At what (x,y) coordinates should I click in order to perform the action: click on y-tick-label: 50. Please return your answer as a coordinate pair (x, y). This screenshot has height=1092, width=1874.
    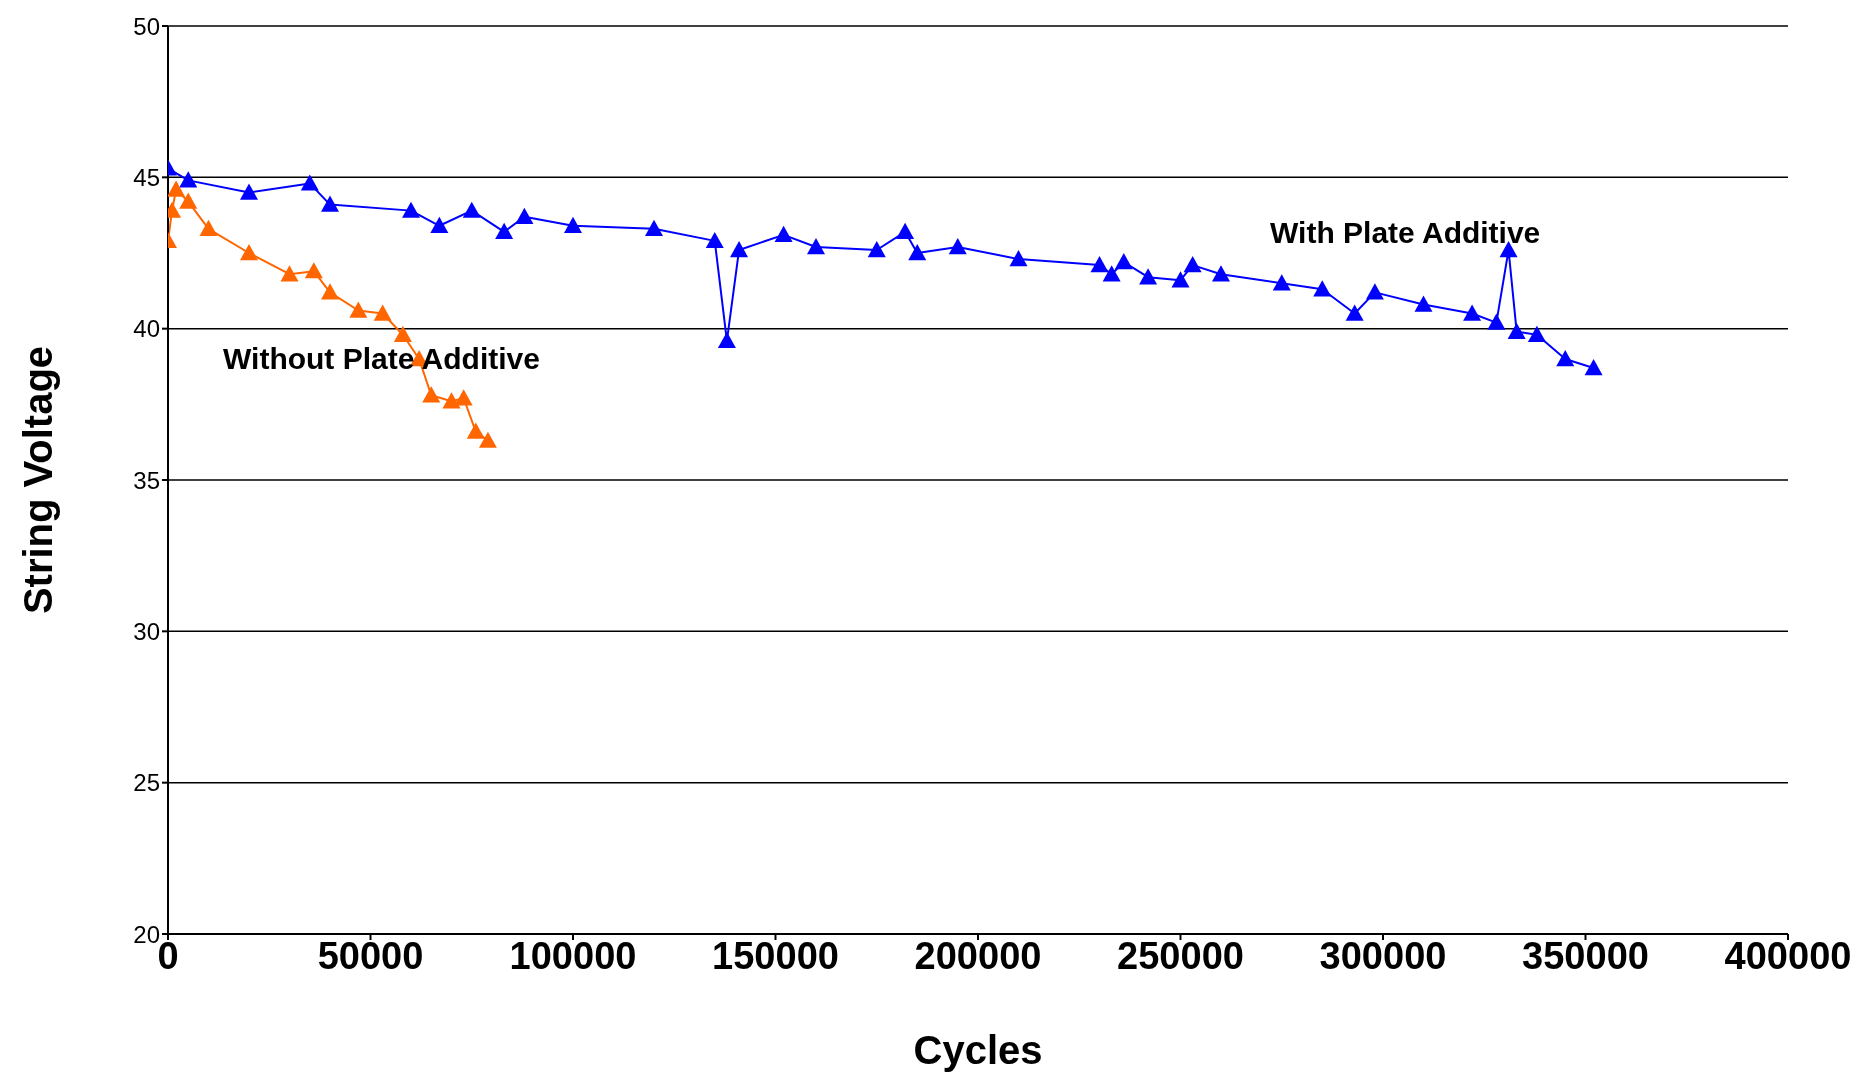
    Looking at the image, I should click on (146, 26).